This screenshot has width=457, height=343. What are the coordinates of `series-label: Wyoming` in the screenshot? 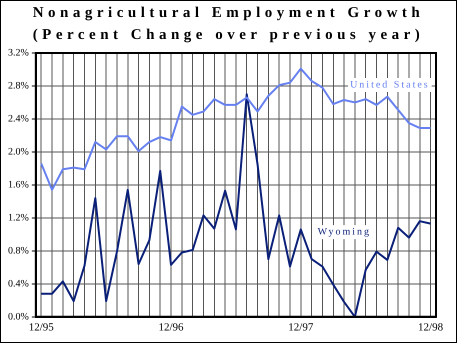 It's located at (345, 232).